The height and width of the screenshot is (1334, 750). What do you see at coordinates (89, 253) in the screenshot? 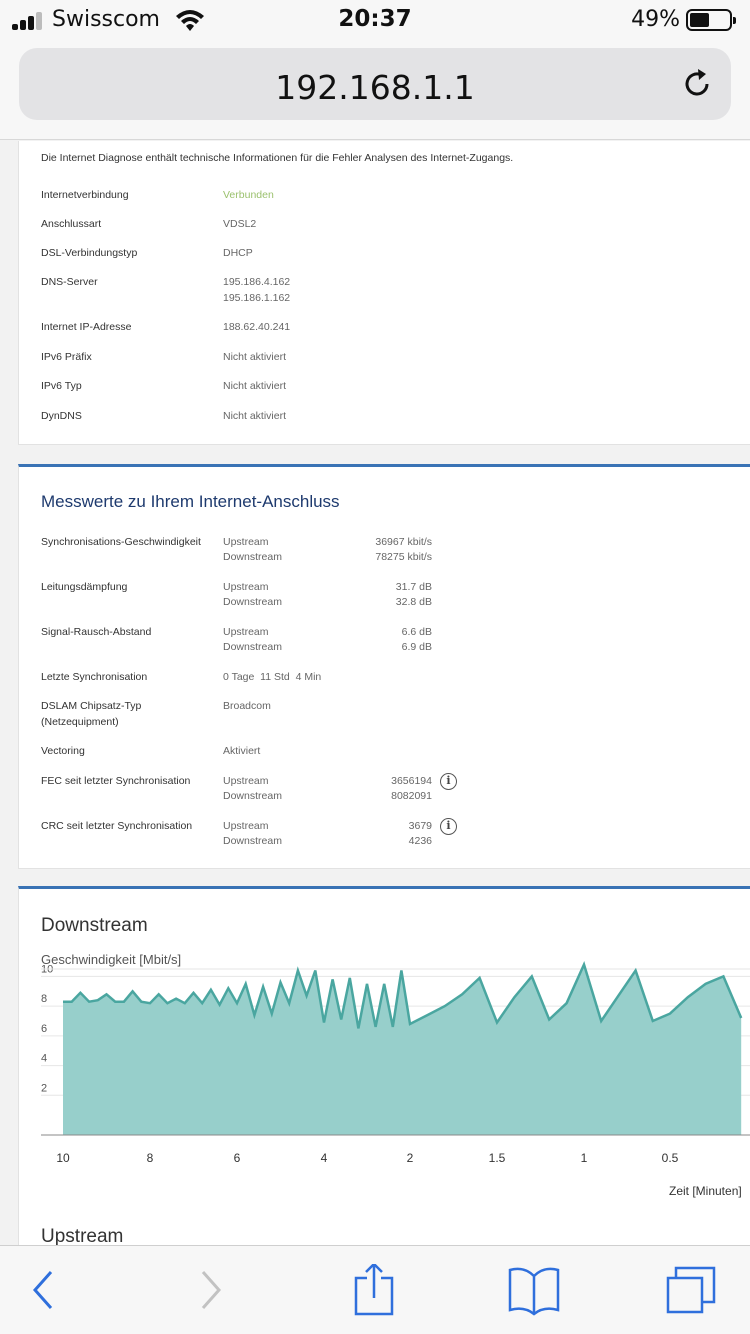
I see `label-dsl-verbindungstyp: DSL-Verbindungstyp` at bounding box center [89, 253].